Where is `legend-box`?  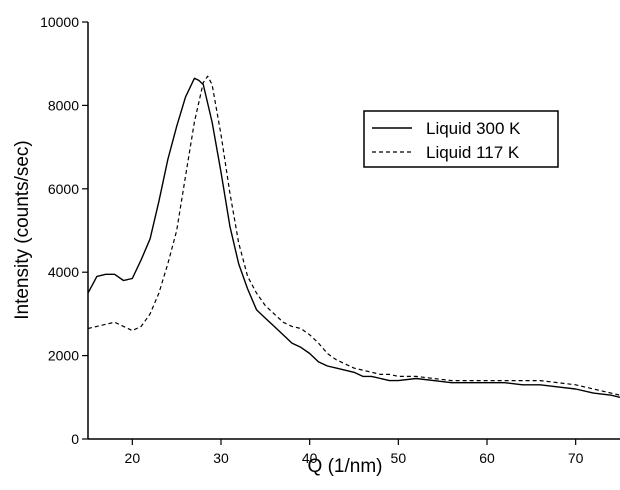 legend-box is located at coordinates (461, 139).